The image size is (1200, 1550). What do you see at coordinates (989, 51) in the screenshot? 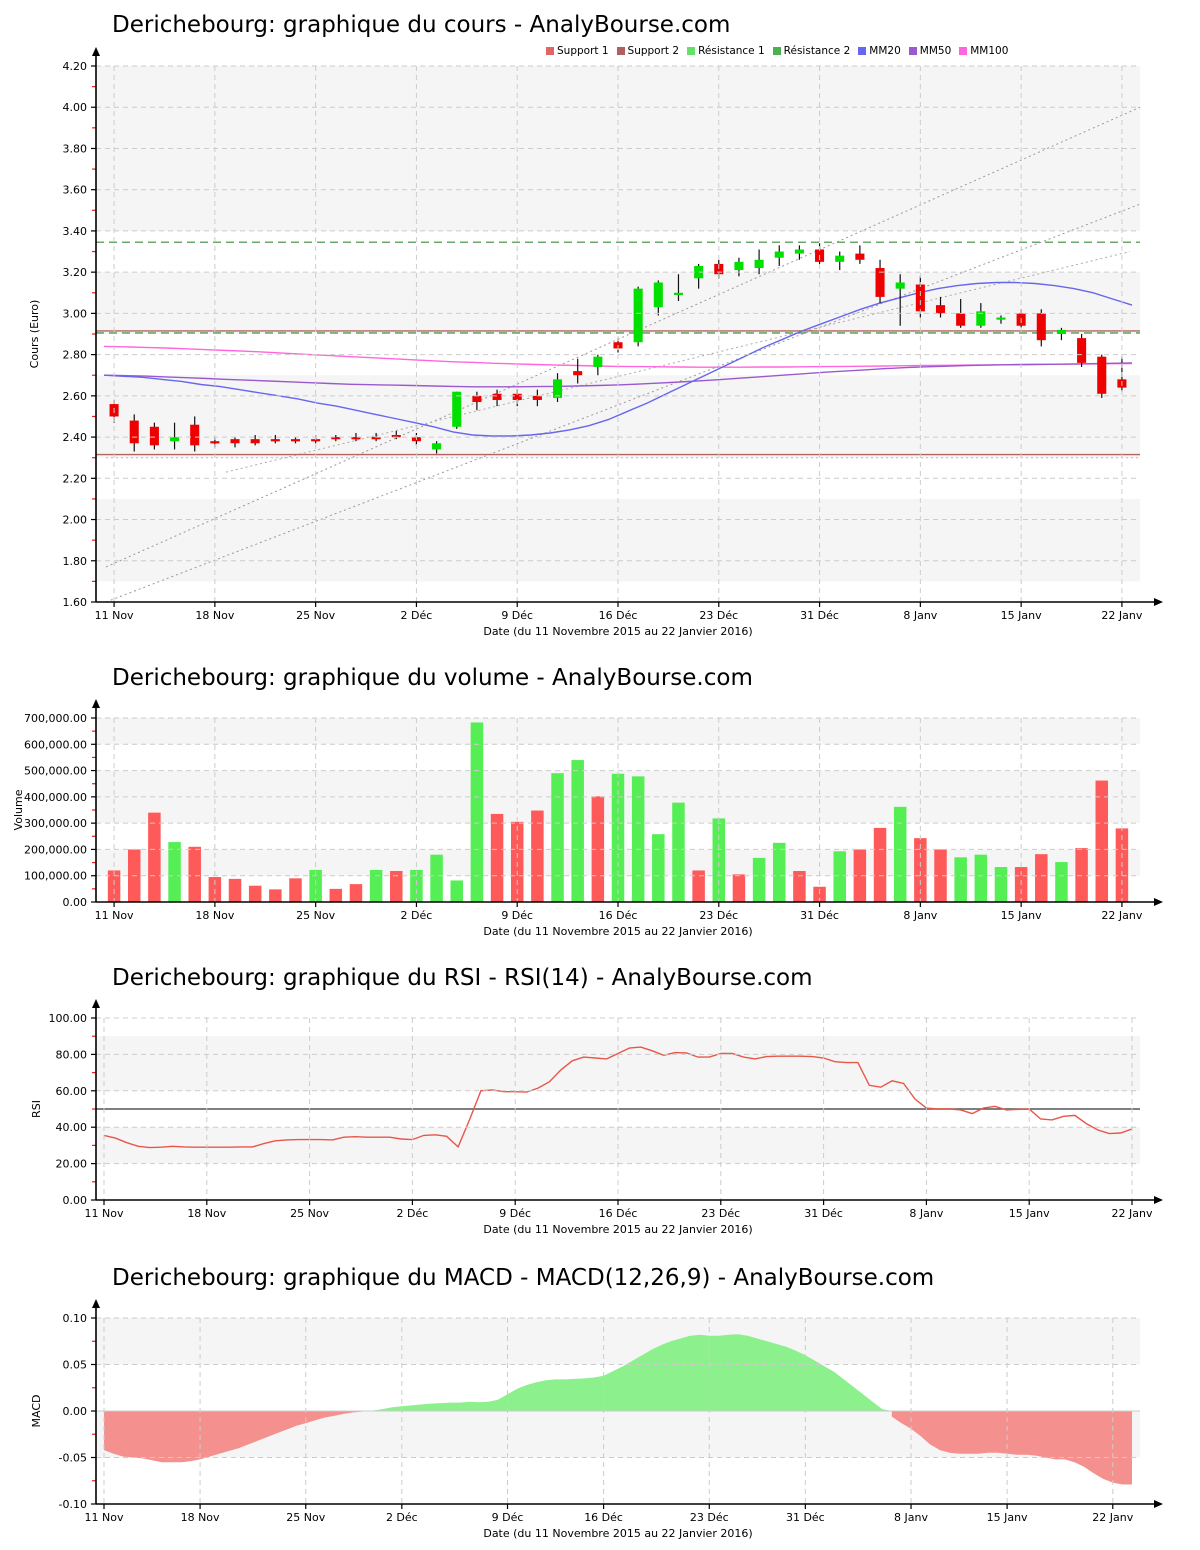
I see `legend-label: MM100` at bounding box center [989, 51].